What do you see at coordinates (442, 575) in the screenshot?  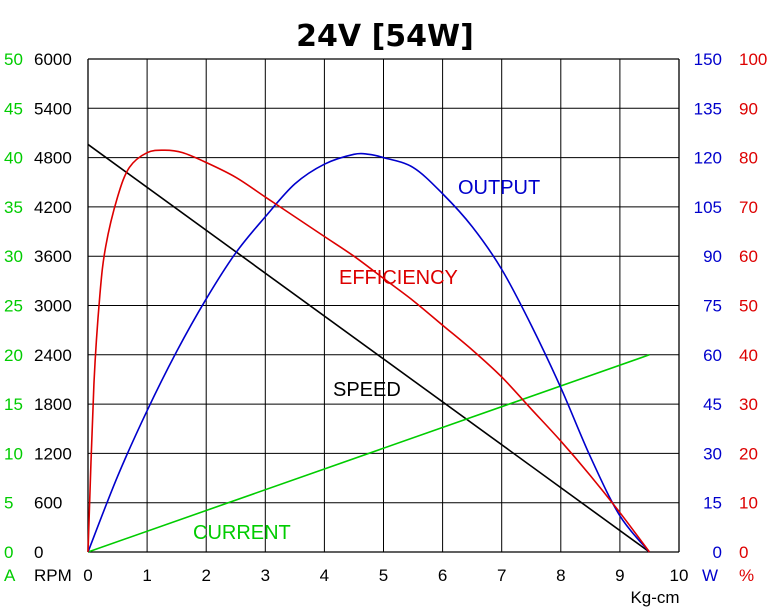 I see `x-tick-label: 6` at bounding box center [442, 575].